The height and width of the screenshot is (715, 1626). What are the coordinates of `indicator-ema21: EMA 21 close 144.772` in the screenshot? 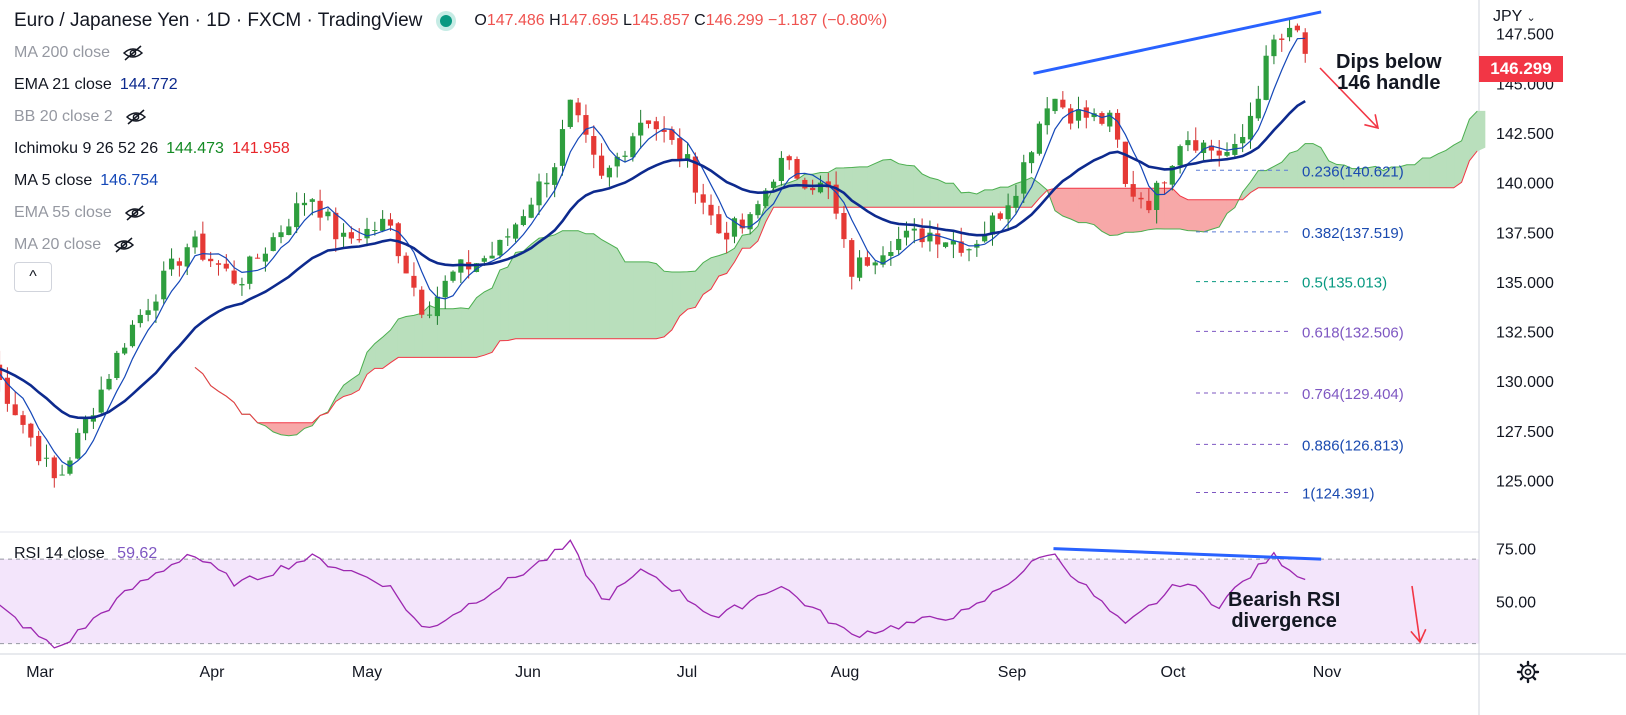 It's located at (96, 85).